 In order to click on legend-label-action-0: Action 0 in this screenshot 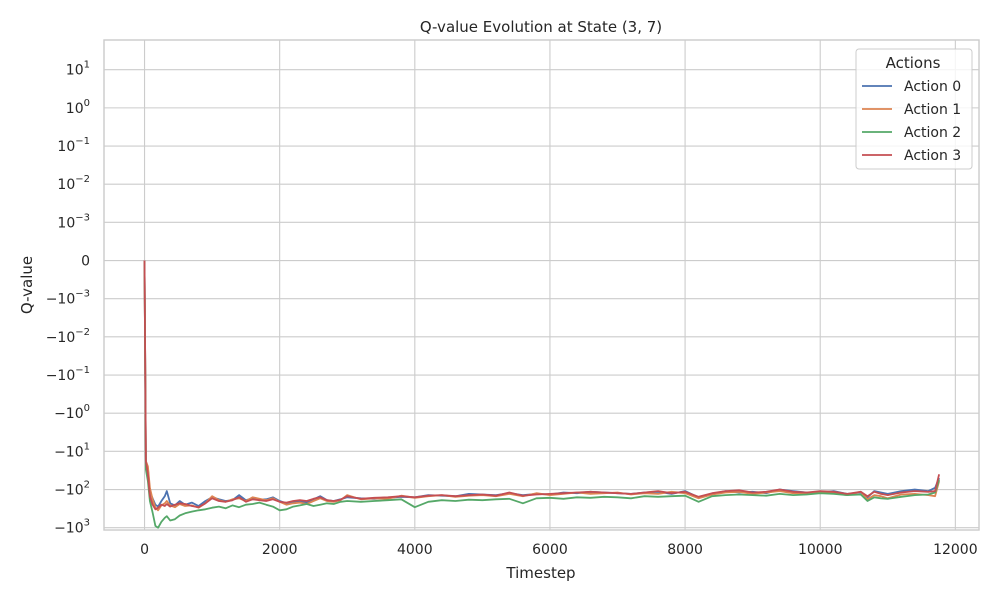, I will do `click(932, 87)`.